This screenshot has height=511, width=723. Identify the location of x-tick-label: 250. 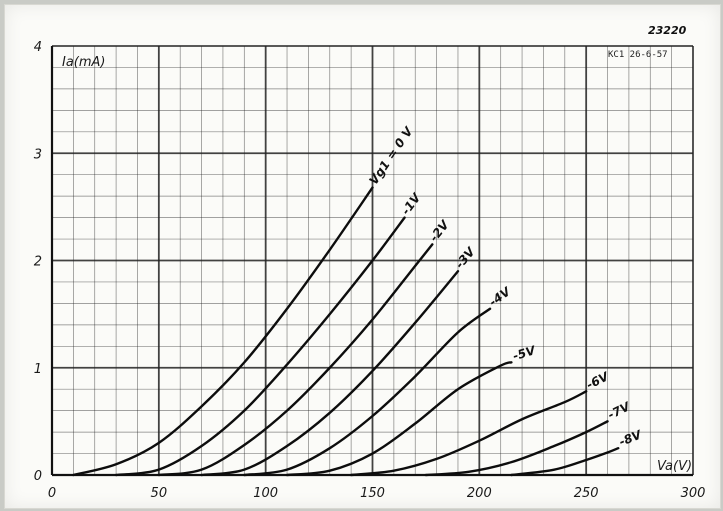
(586, 493).